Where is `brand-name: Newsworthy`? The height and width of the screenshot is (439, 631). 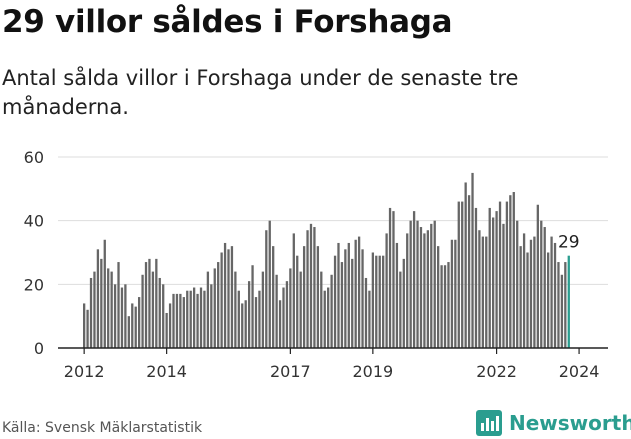
brand-name: Newsworthy is located at coordinates (570, 423).